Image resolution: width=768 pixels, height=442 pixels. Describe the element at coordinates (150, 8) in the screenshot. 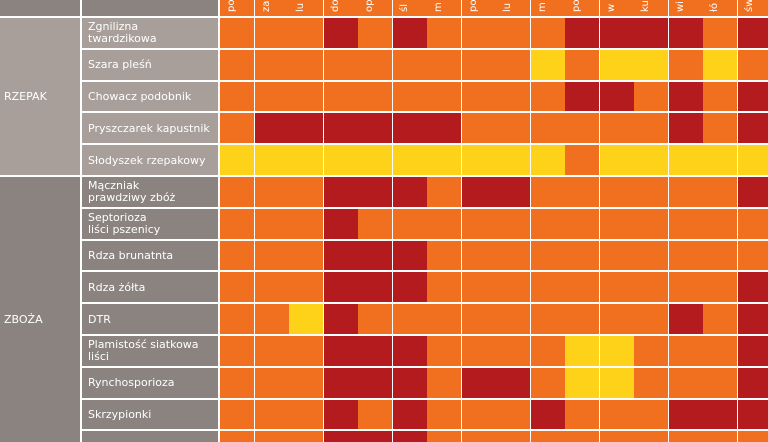

I see `header-disease-cell` at that location.